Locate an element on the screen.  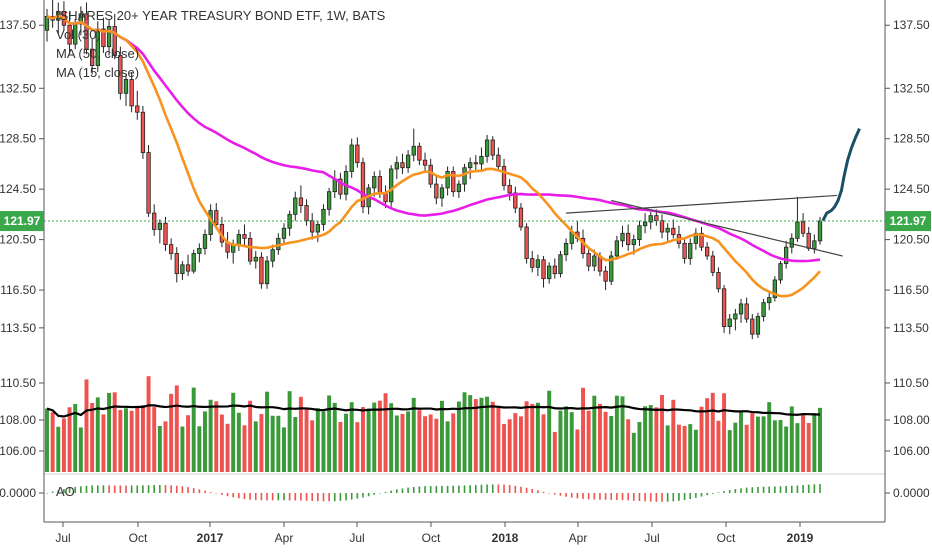
ao-tick-left-label-0: 0.0000 is located at coordinates (18, 493).